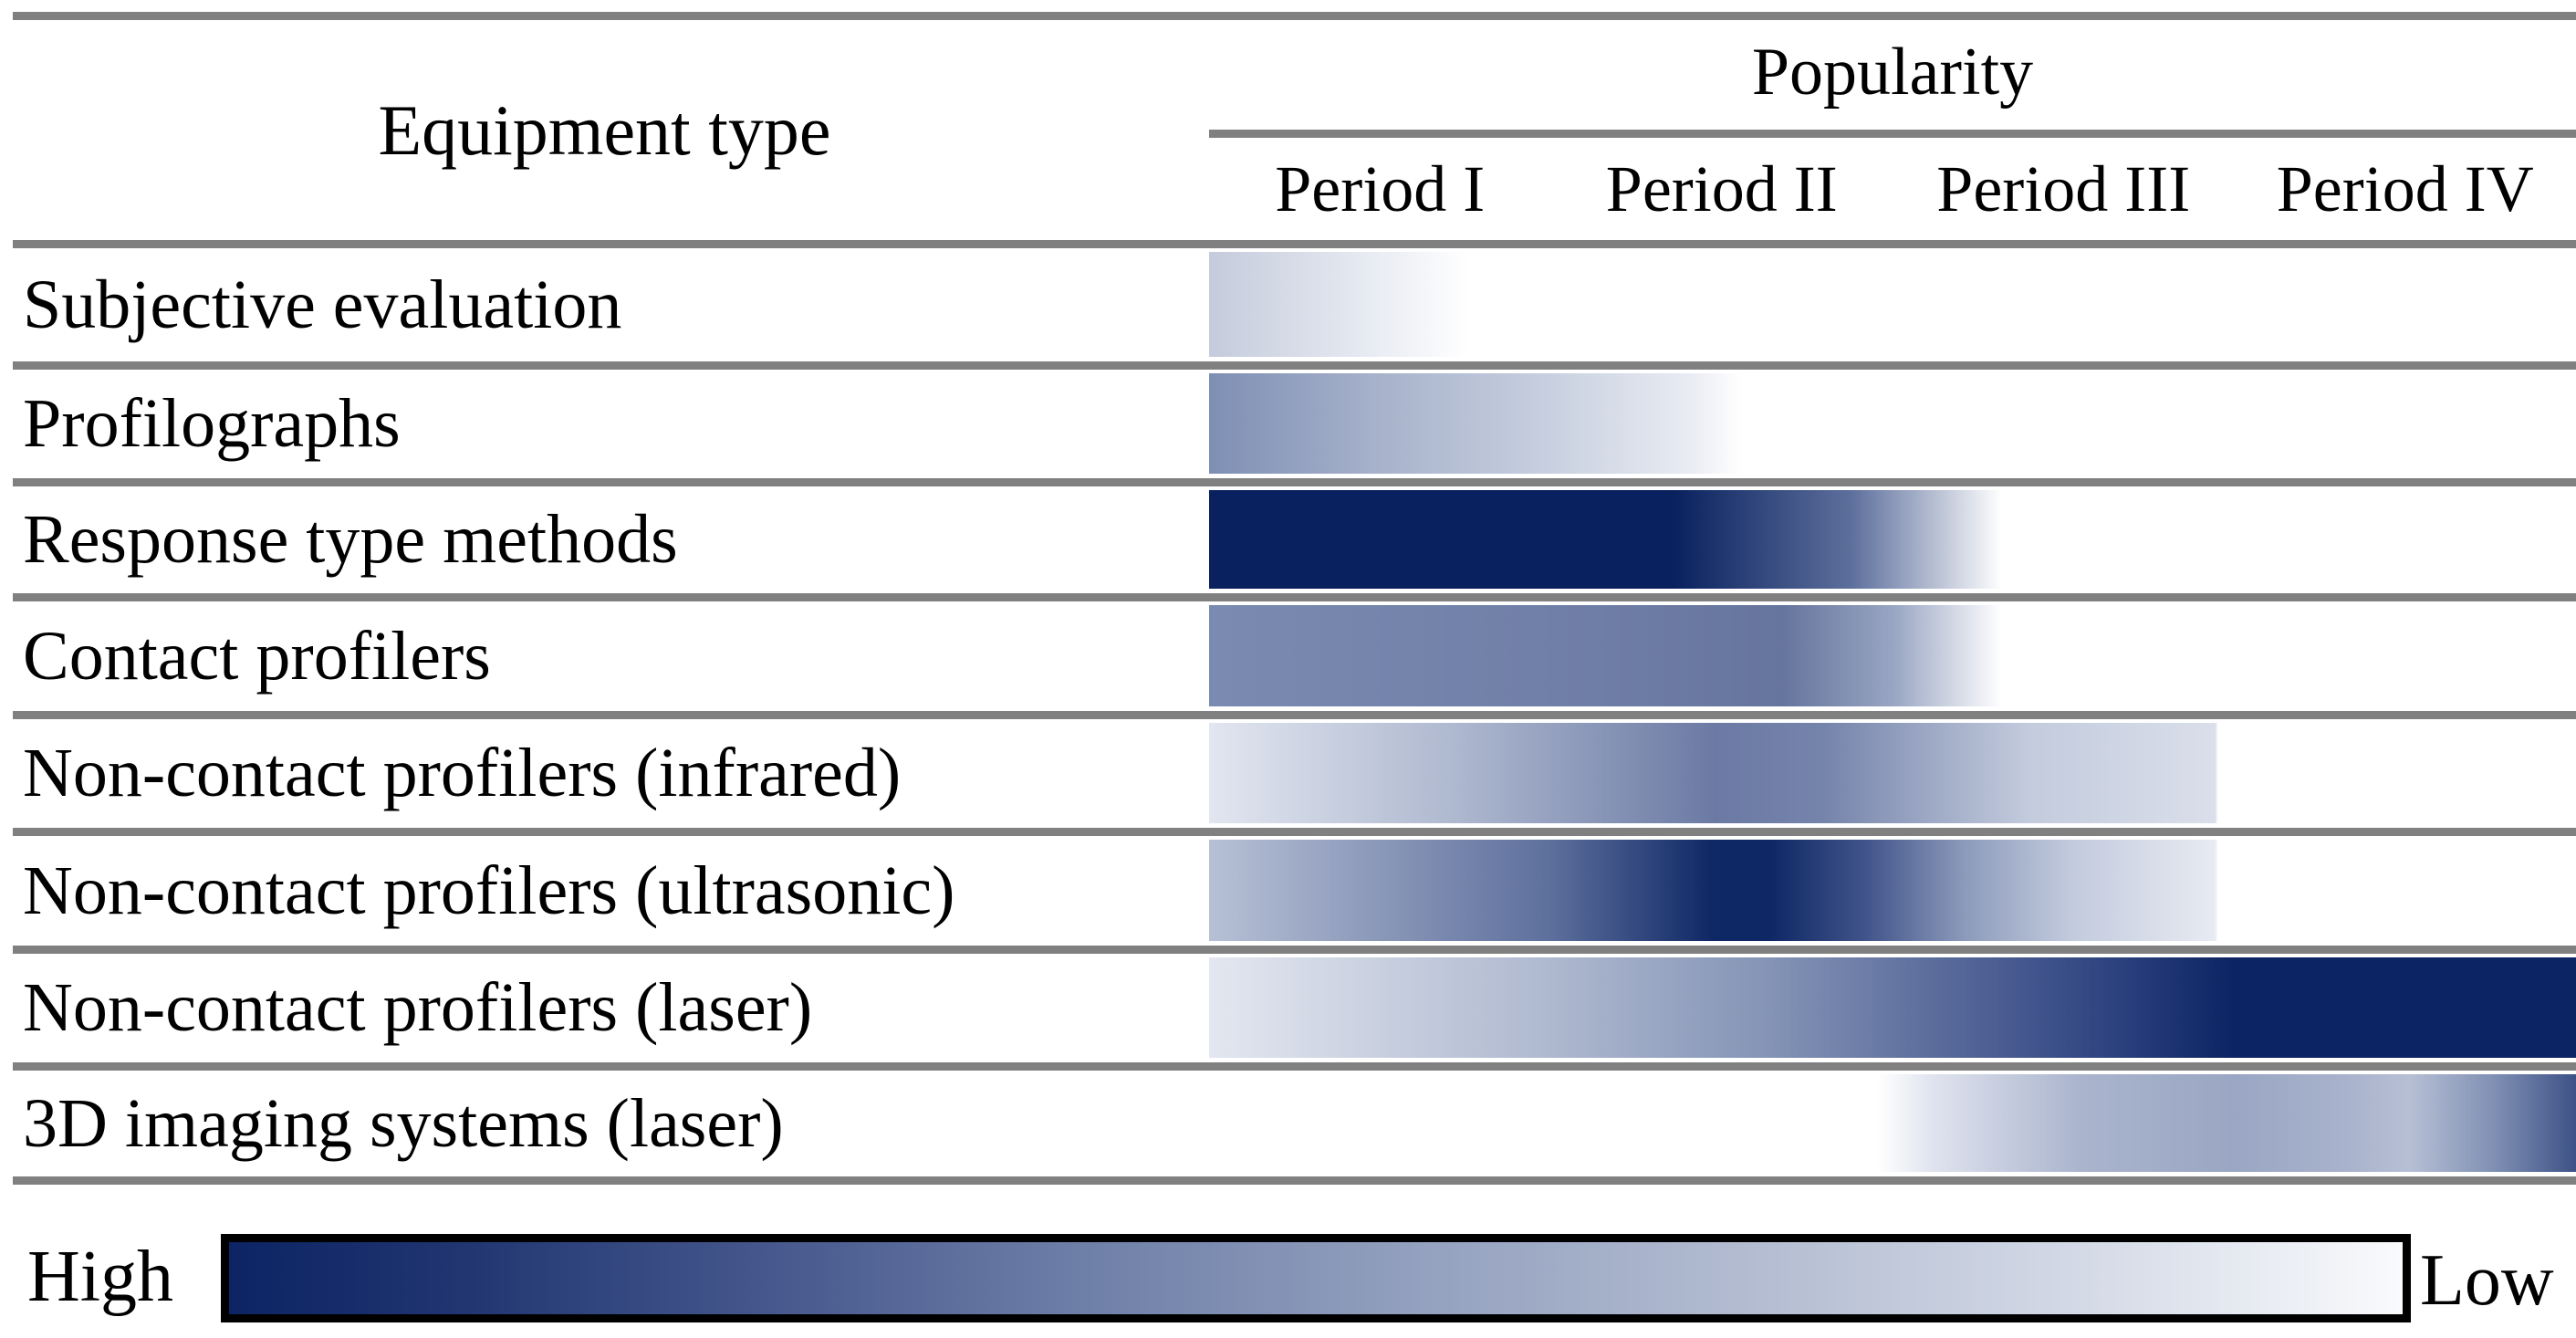  What do you see at coordinates (1892, 539) in the screenshot?
I see `popularity-bar-response-type-methods` at bounding box center [1892, 539].